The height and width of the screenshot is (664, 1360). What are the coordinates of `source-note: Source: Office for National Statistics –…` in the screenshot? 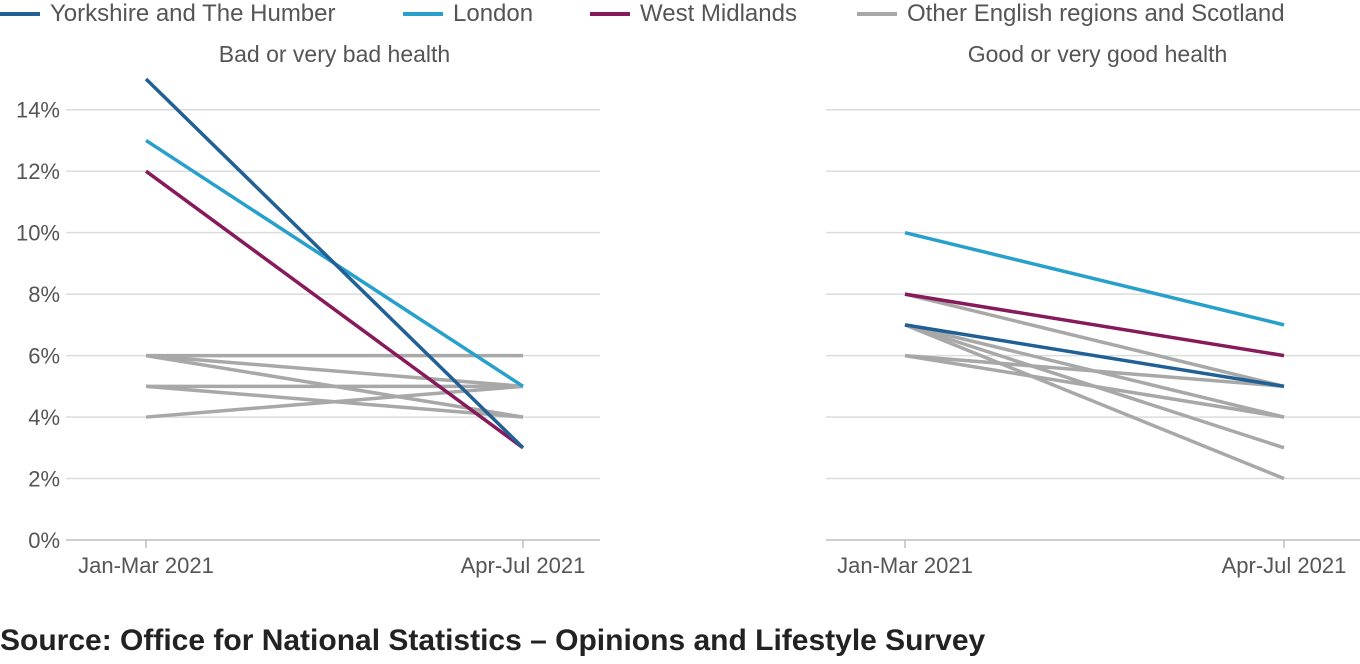 It's located at (493, 640).